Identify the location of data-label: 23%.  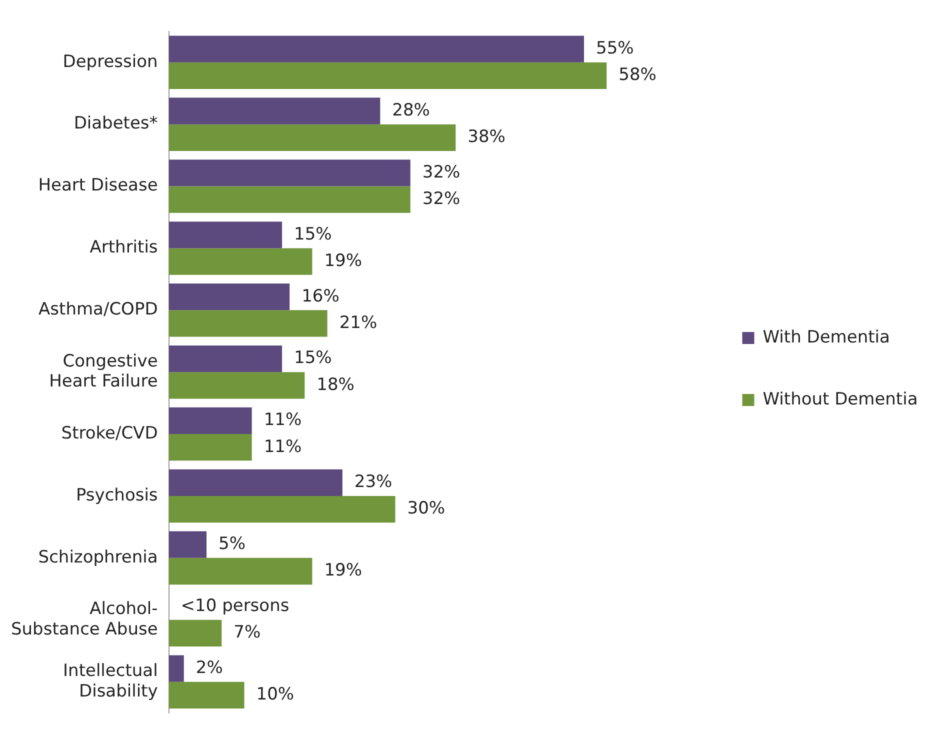
(373, 482).